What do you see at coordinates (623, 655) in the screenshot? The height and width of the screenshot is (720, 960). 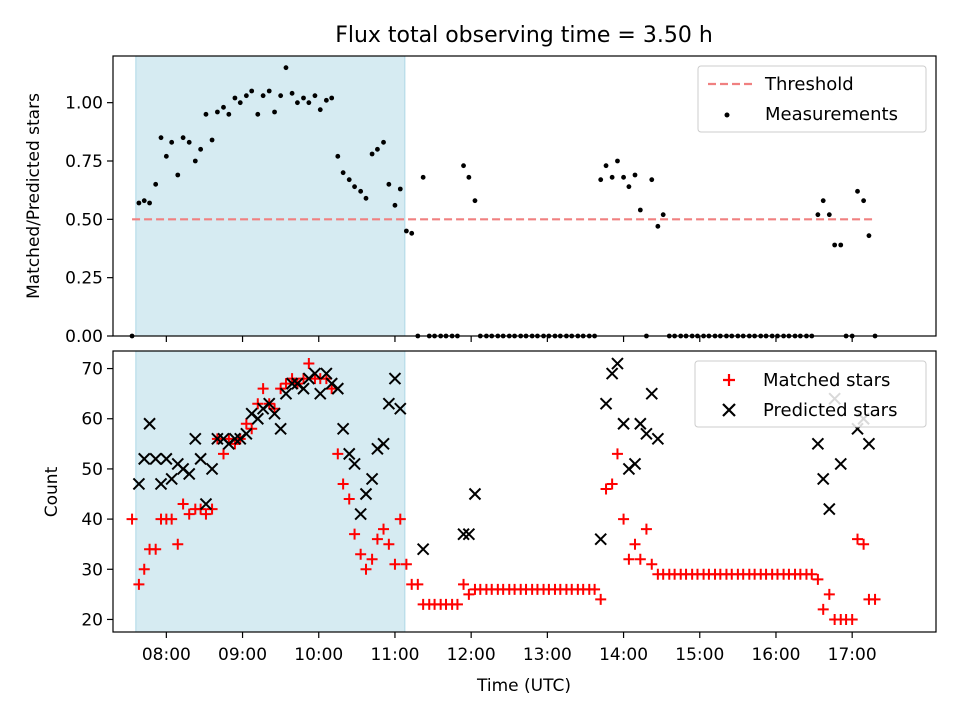 I see `bottom-xtick-label: 14:00` at bounding box center [623, 655].